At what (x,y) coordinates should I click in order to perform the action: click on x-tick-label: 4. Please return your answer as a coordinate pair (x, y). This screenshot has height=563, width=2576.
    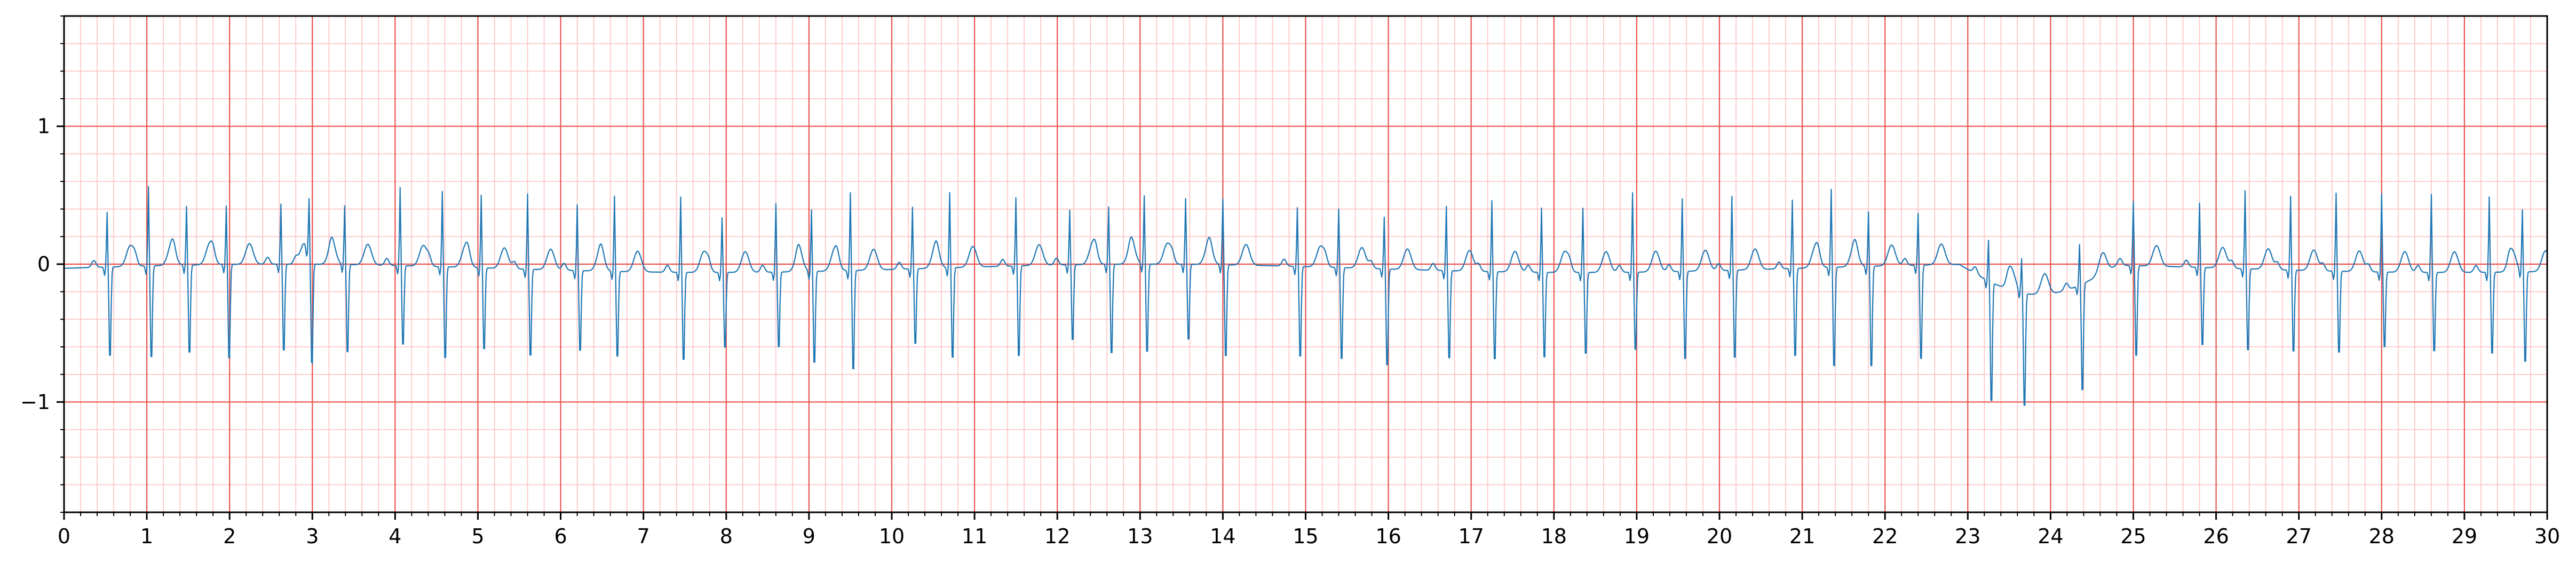
    Looking at the image, I should click on (395, 536).